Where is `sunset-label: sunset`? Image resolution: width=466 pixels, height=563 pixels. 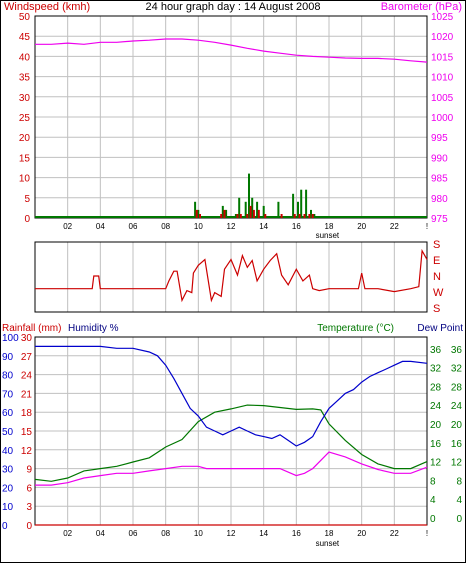
sunset-label: sunset is located at coordinates (328, 235).